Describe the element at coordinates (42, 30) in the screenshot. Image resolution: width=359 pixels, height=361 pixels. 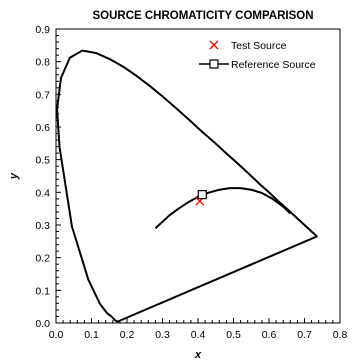
I see `y-tick-label: 0.9` at that location.